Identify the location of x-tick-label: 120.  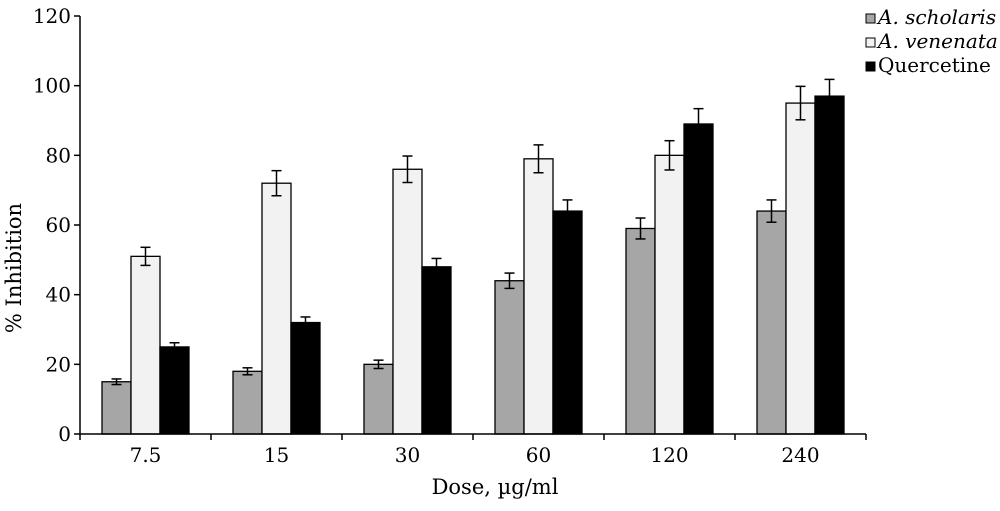
(669, 455).